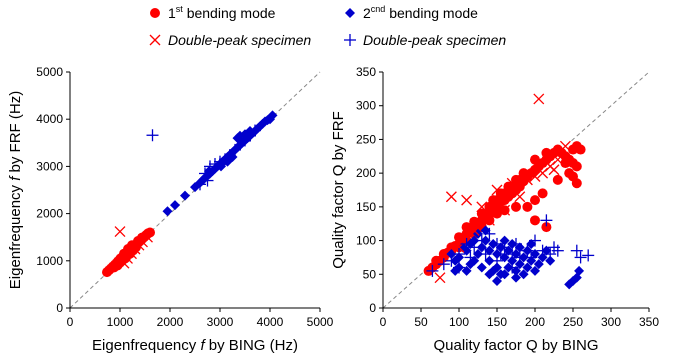 The width and height of the screenshot is (675, 361). Describe the element at coordinates (133, 247) in the screenshot. I see `series-x` at that location.